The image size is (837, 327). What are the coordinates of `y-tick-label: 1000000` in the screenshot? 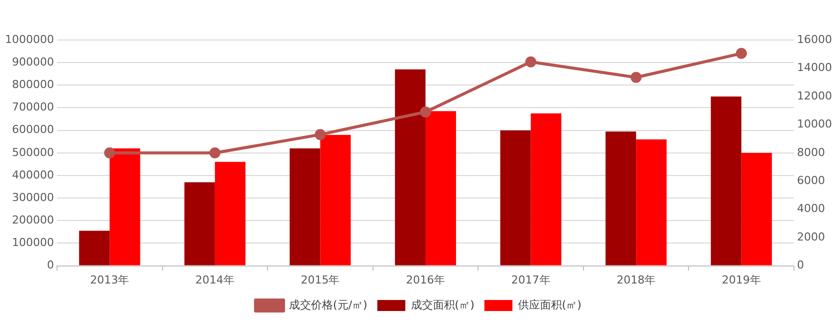 It's located at (29, 39).